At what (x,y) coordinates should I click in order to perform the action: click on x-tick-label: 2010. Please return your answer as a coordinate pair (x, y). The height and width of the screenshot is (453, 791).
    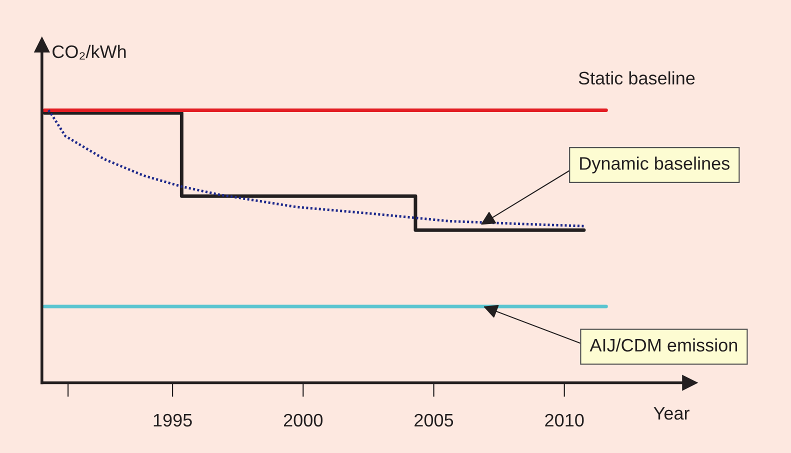
    Looking at the image, I should click on (564, 420).